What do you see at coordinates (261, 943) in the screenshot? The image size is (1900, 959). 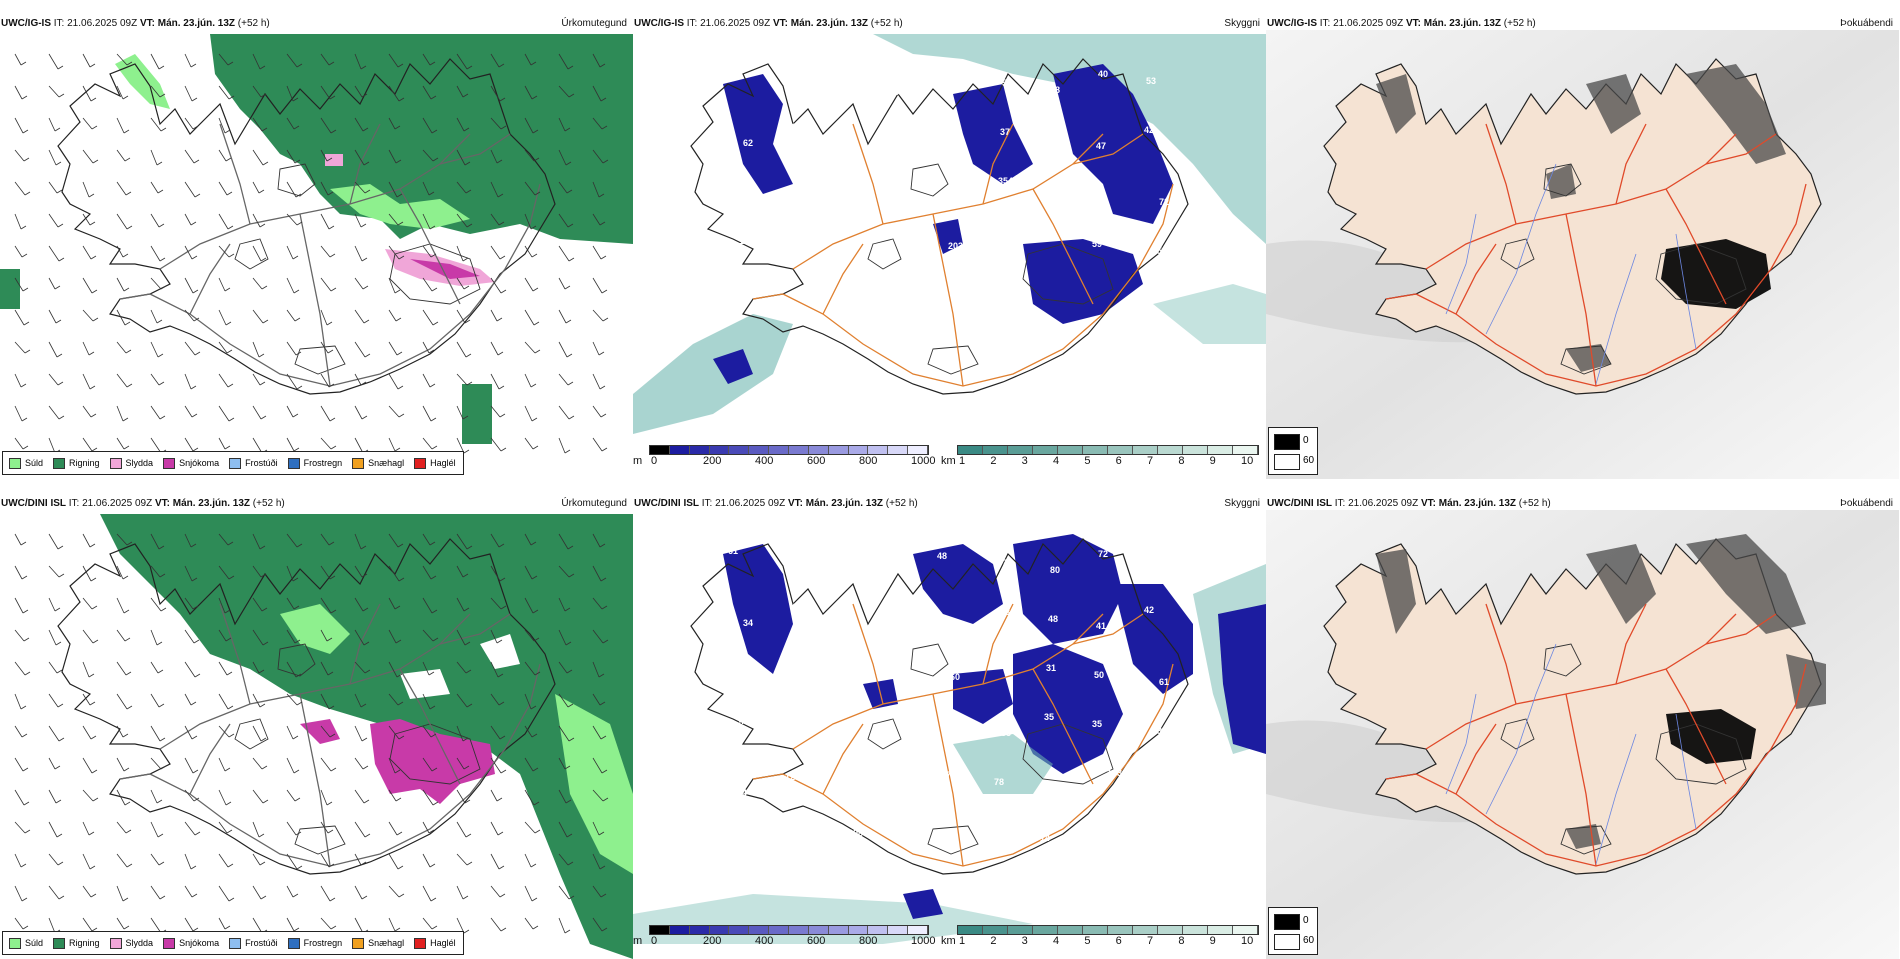 I see `precip-legend-label: Frostúði` at bounding box center [261, 943].